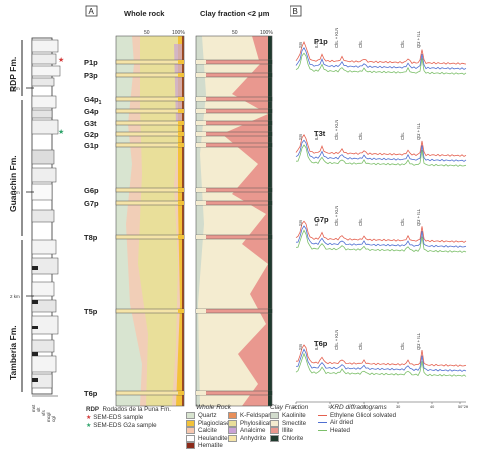  I want to click on formation-label-tamberia: Tamberia Fm., so click(13, 352).